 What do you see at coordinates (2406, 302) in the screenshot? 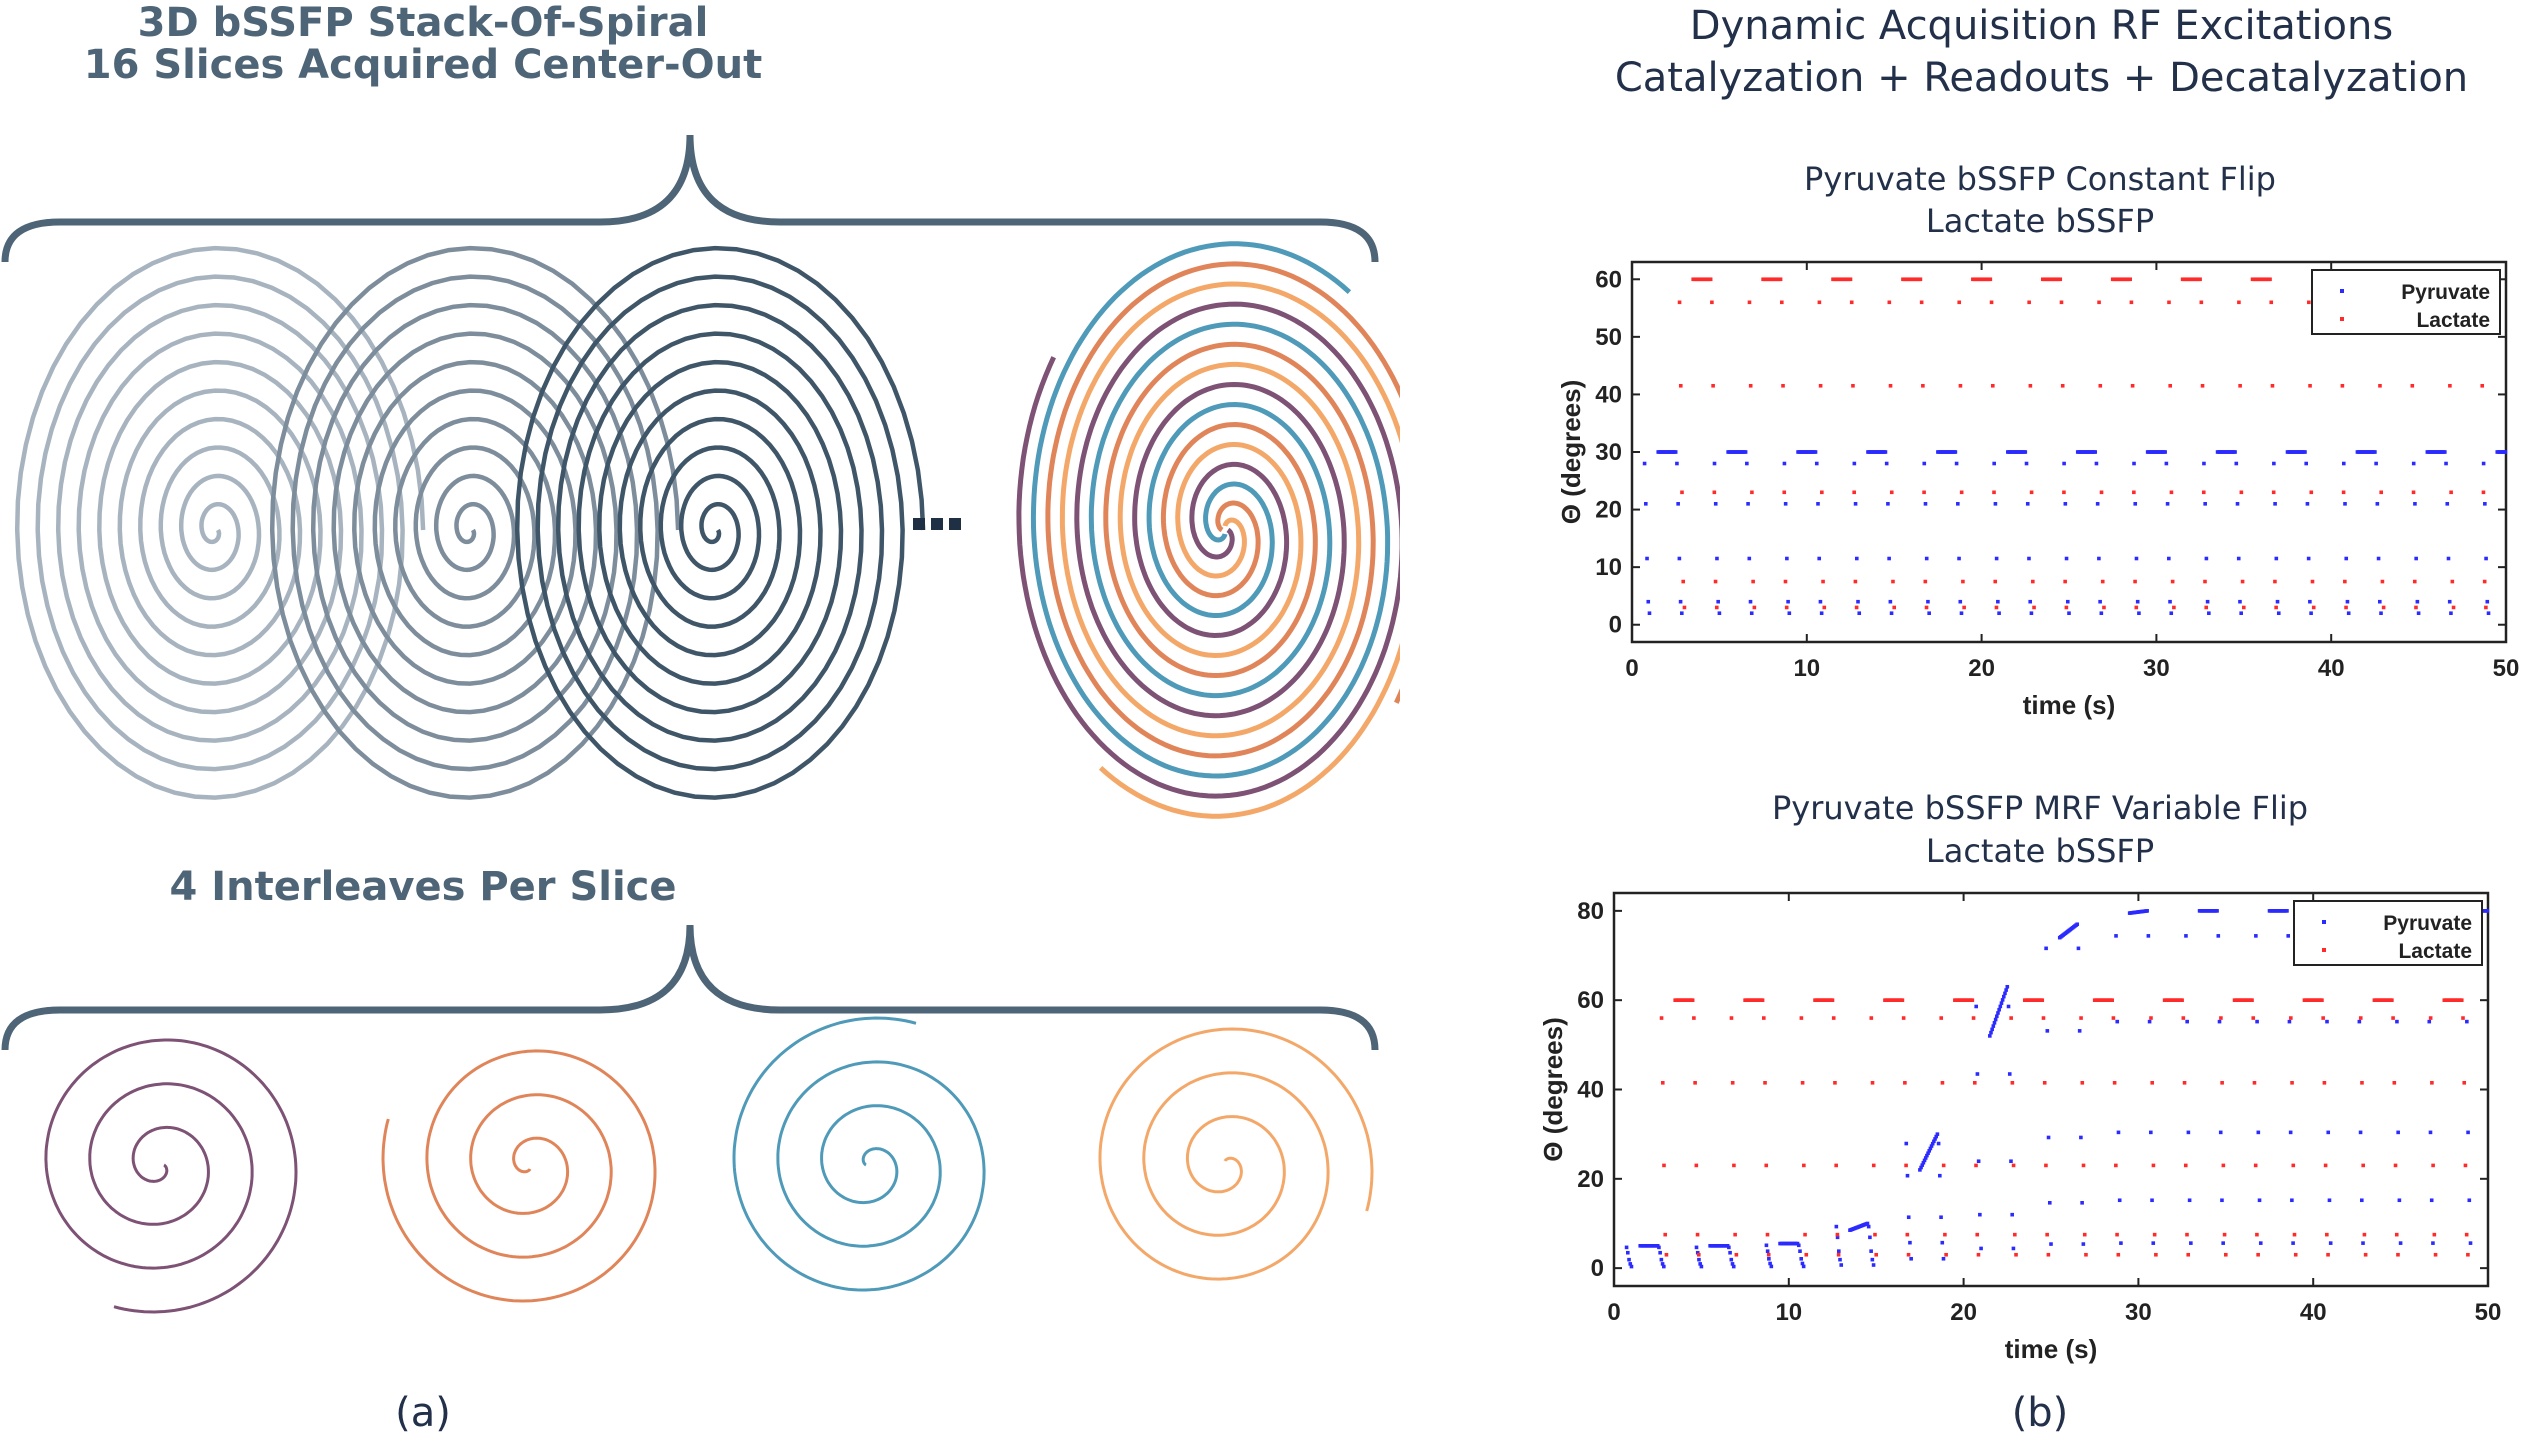
I see `chart1-legend` at bounding box center [2406, 302].